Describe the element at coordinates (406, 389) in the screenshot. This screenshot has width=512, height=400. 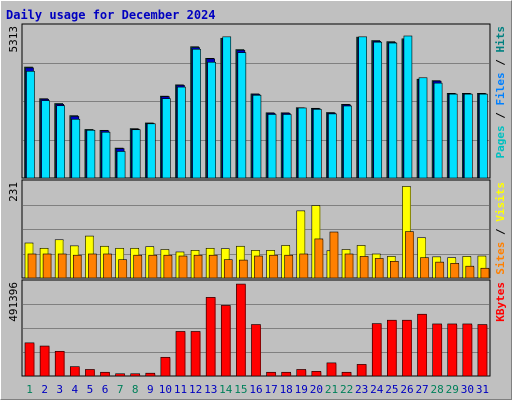
I see `day-label-26: 26` at that location.